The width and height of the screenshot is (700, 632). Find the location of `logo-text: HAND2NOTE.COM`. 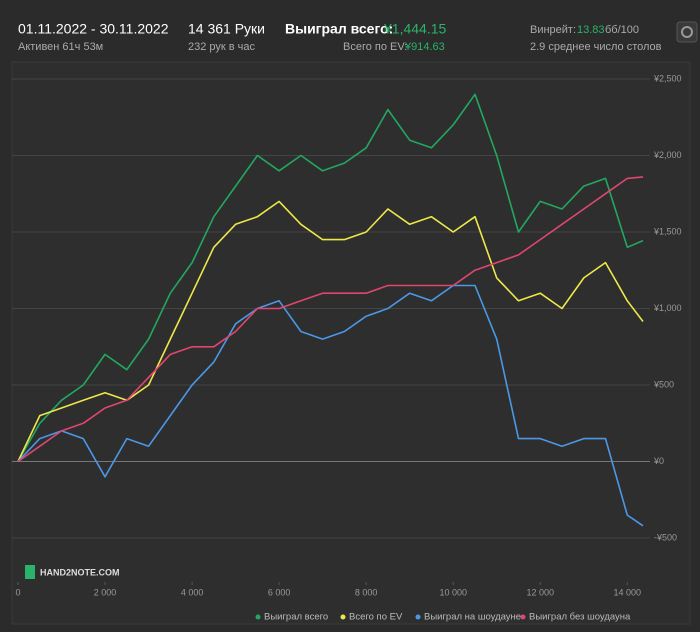

logo-text: HAND2NOTE.COM is located at coordinates (80, 572).